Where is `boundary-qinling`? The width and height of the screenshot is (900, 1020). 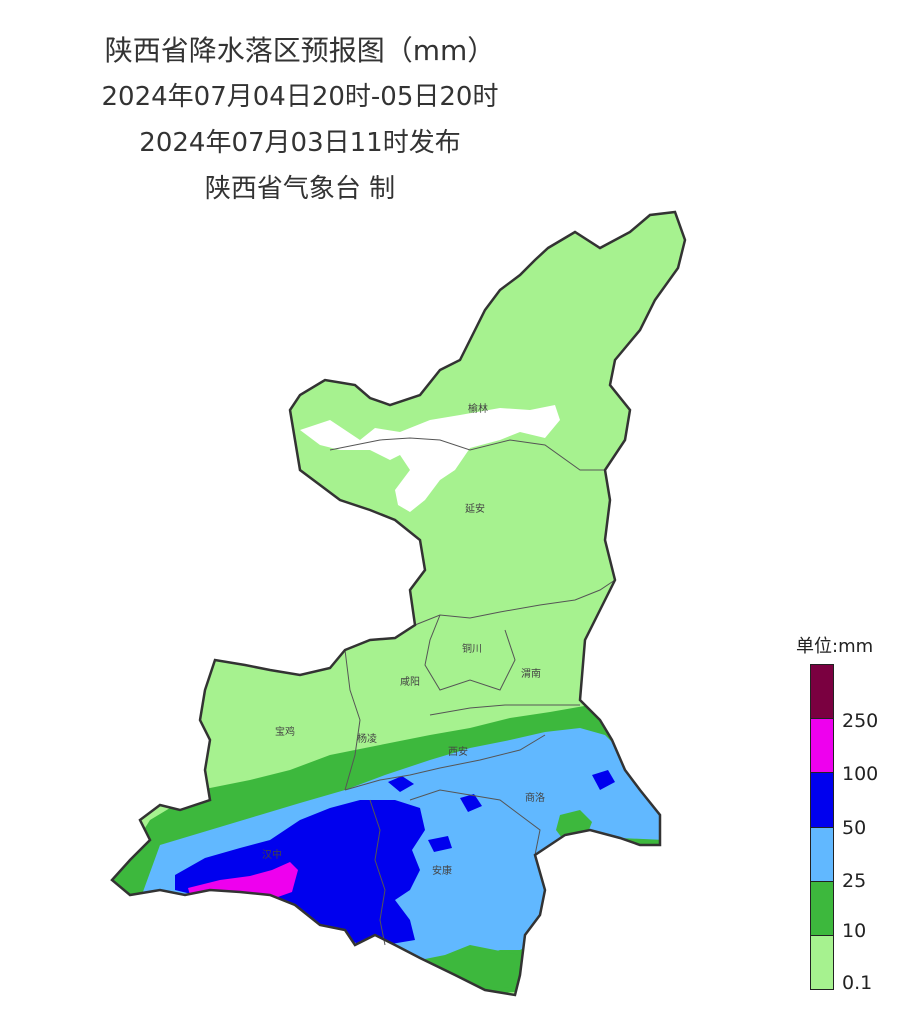 boundary-qinling is located at coordinates (445, 762).